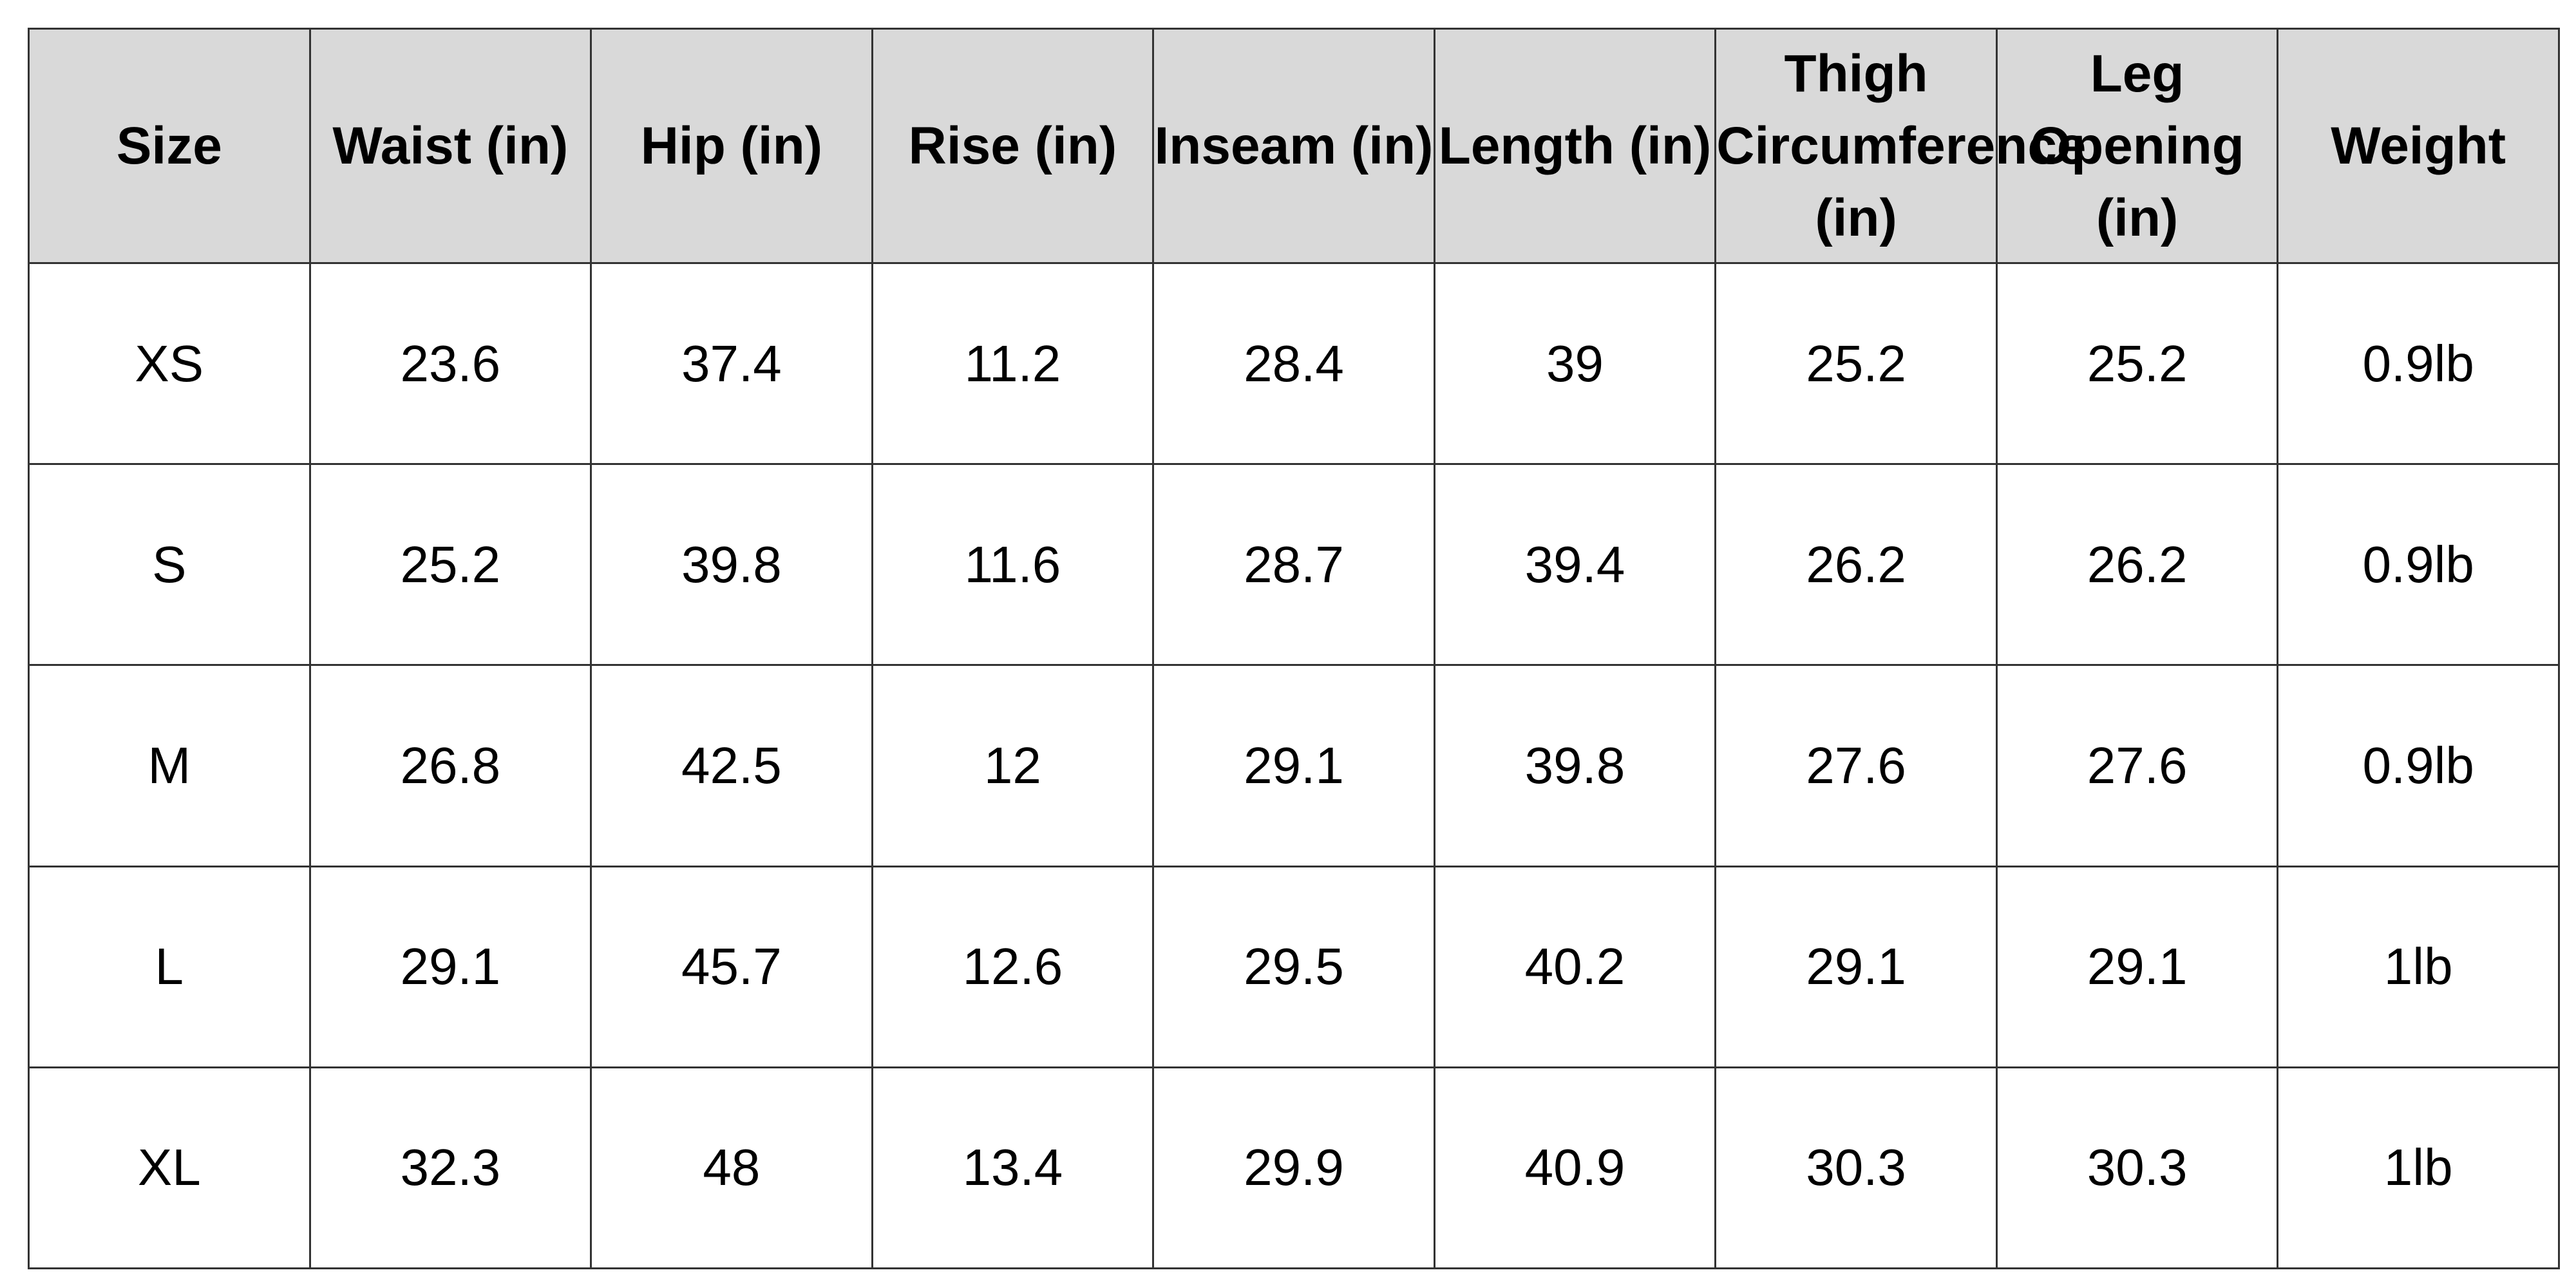 Image resolution: width=2576 pixels, height=1288 pixels. What do you see at coordinates (450, 364) in the screenshot?
I see `cell-waist: 23.6` at bounding box center [450, 364].